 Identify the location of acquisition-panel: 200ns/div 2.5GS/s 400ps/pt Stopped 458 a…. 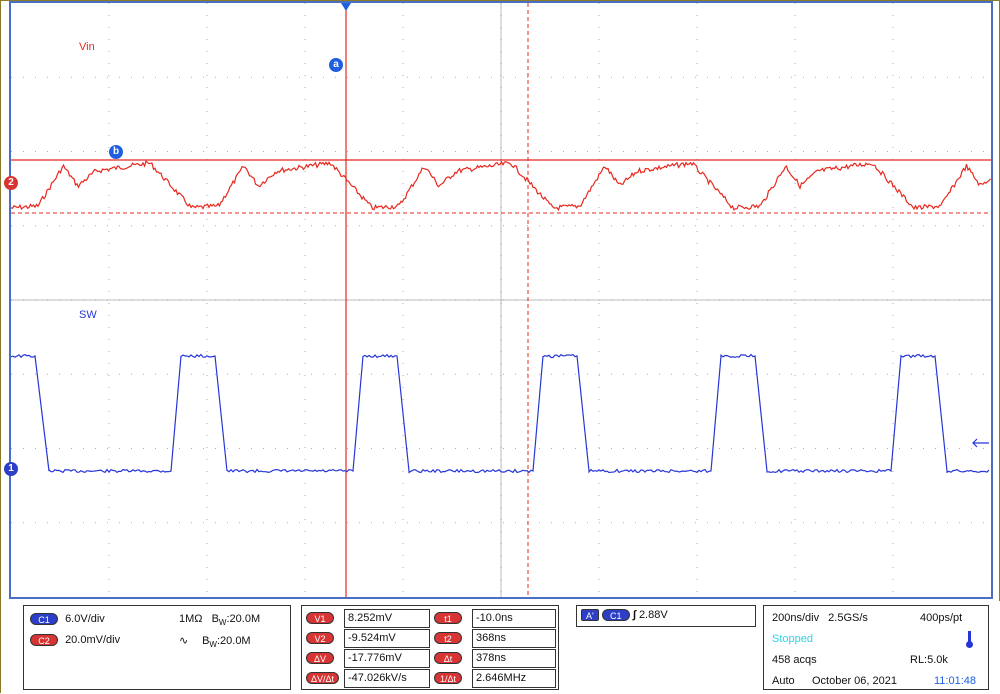
(876, 647).